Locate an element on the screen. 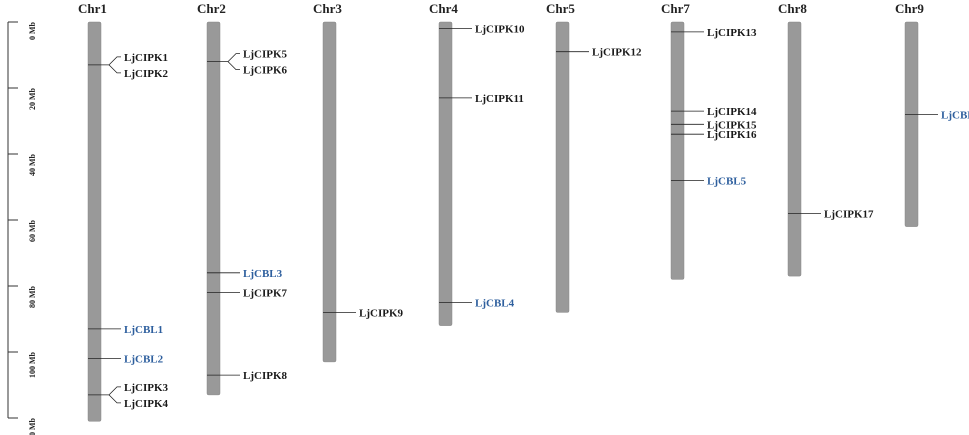 Image resolution: width=969 pixels, height=435 pixels. scale-tick-label: 20 Mb is located at coordinates (32, 98).